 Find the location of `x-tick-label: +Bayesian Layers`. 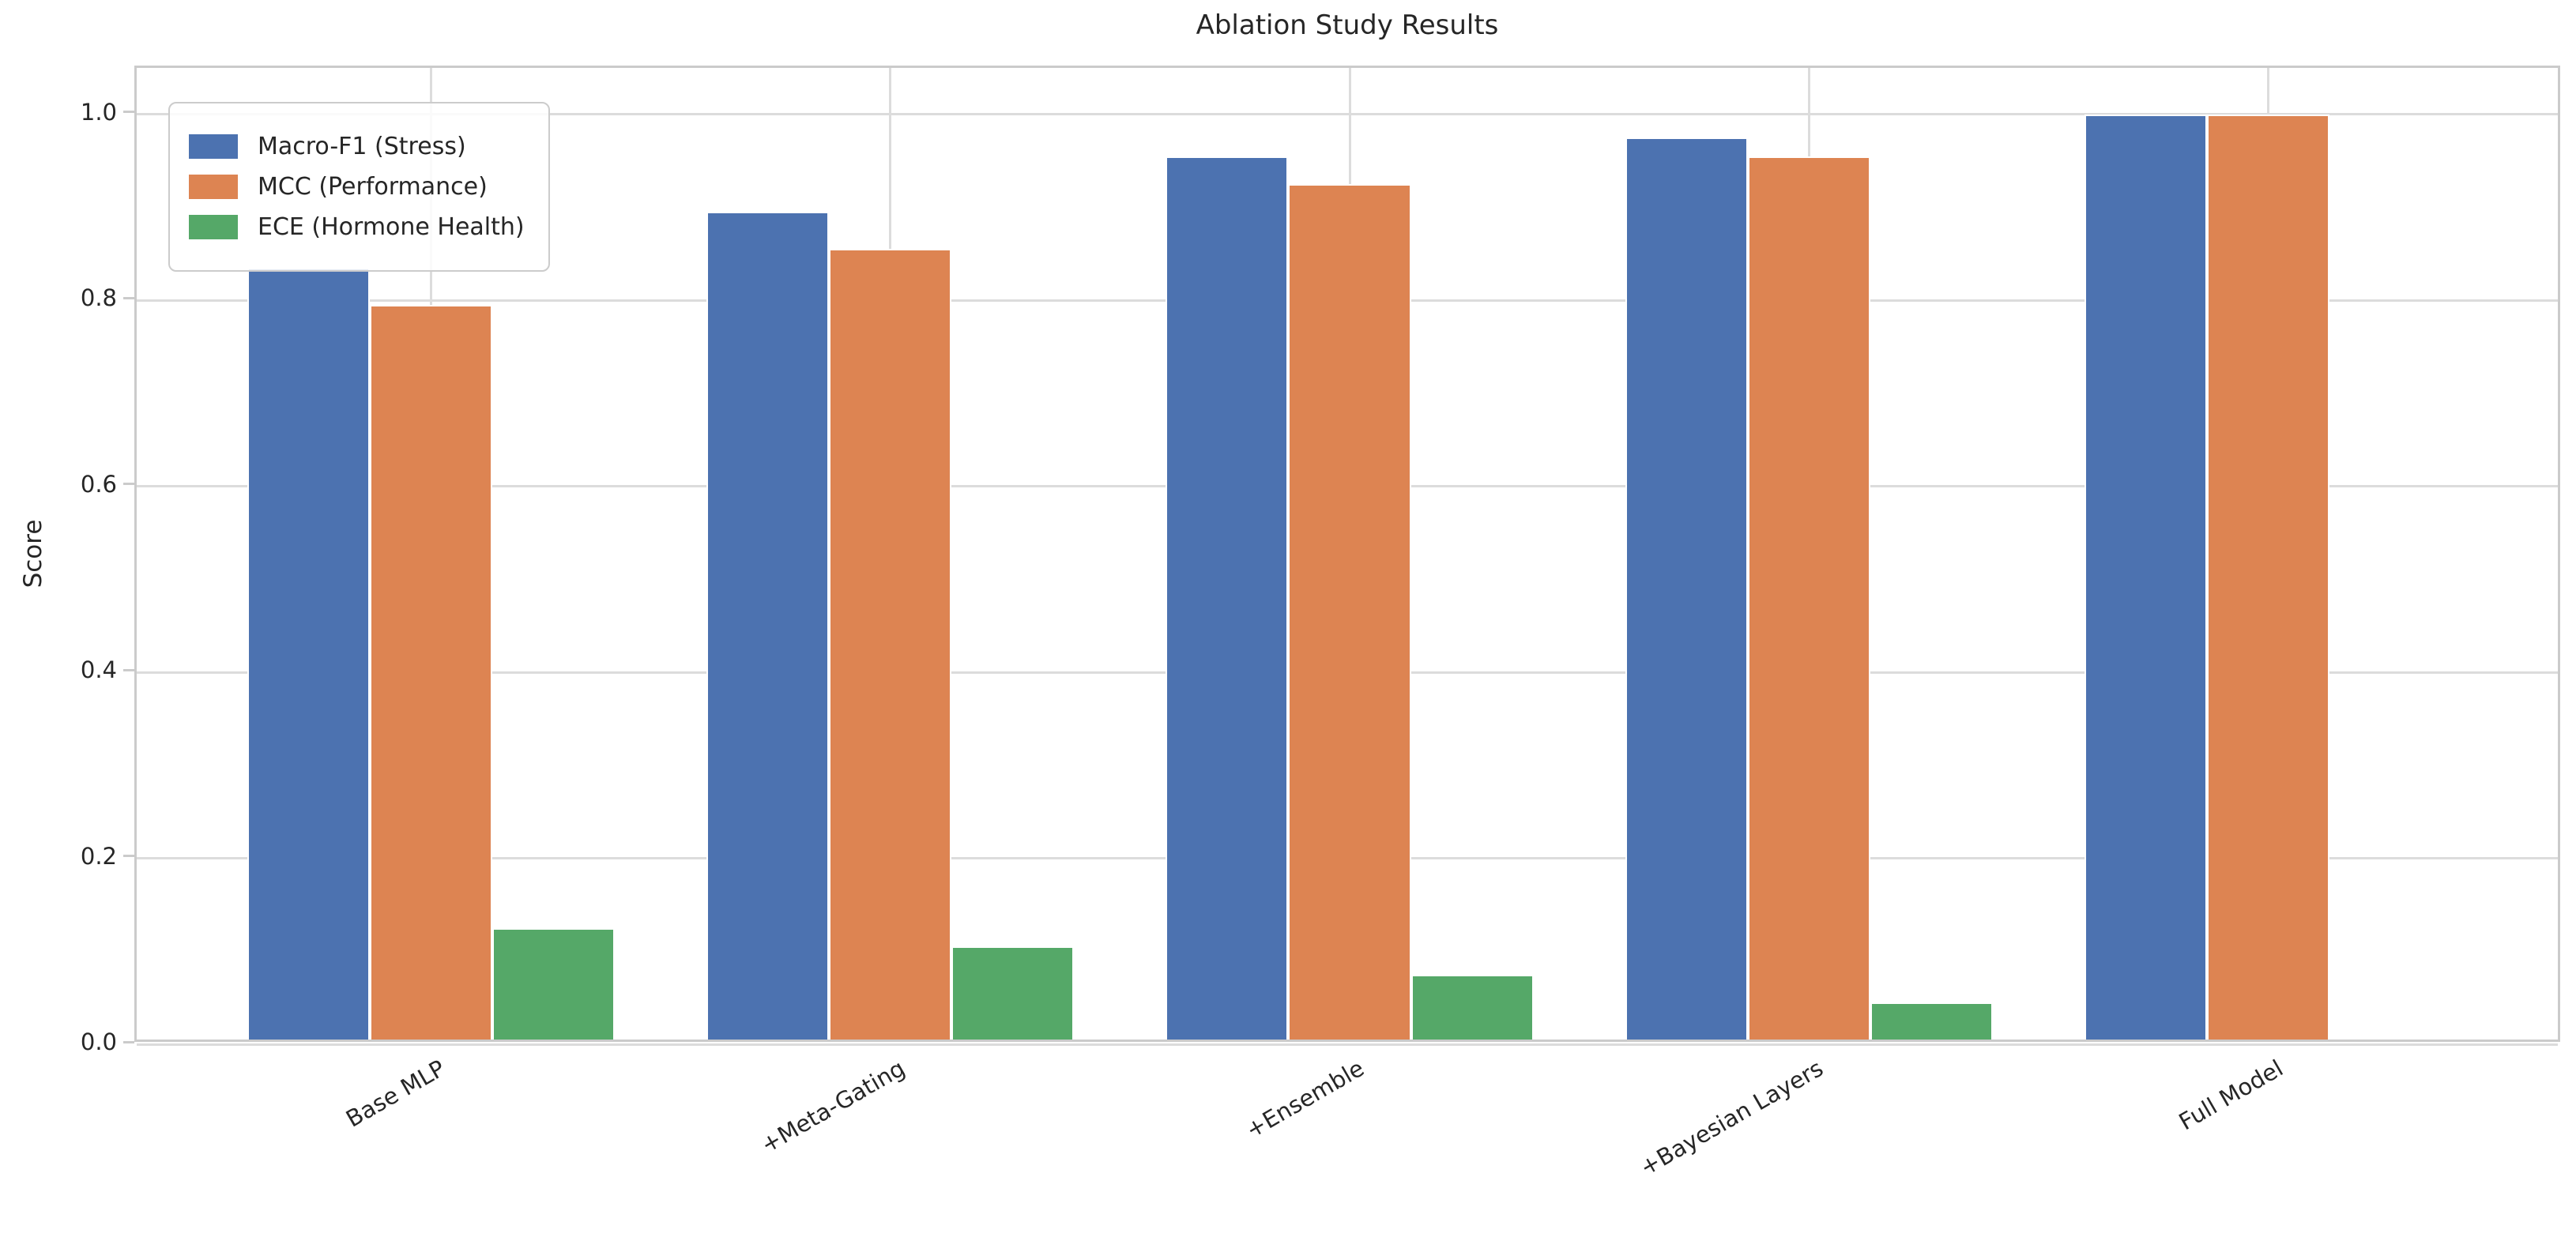

x-tick-label: +Bayesian Layers is located at coordinates (1731, 1118).